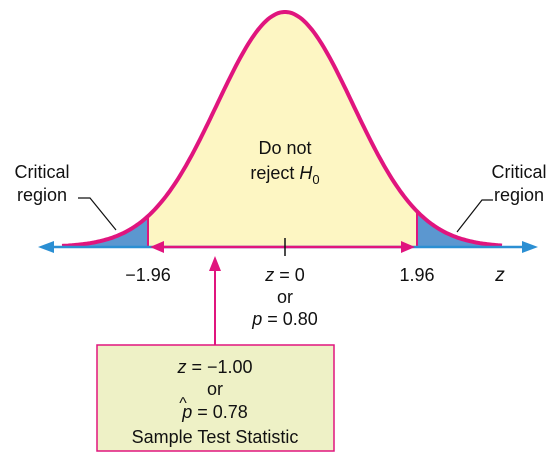 The height and width of the screenshot is (467, 556). Describe the element at coordinates (215, 263) in the screenshot. I see `test-statistic-pointer-arrowhead` at that location.